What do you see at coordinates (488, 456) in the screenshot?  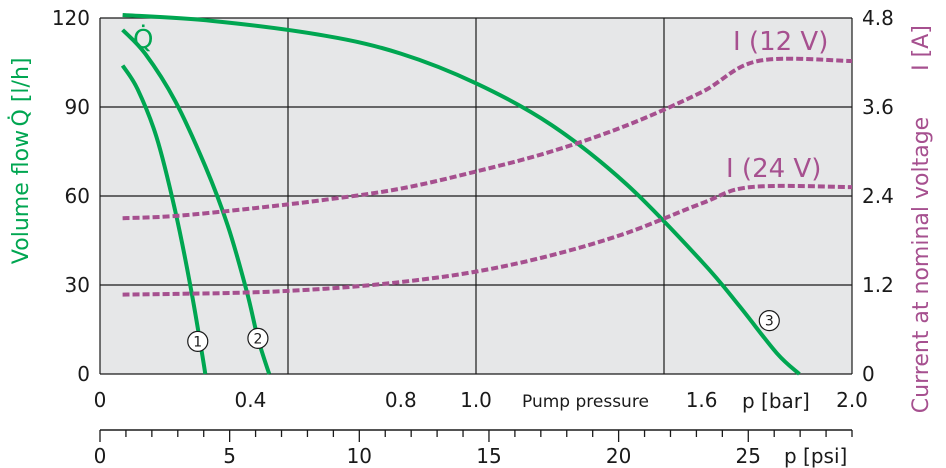 I see `psi-tick-label: 15` at bounding box center [488, 456].